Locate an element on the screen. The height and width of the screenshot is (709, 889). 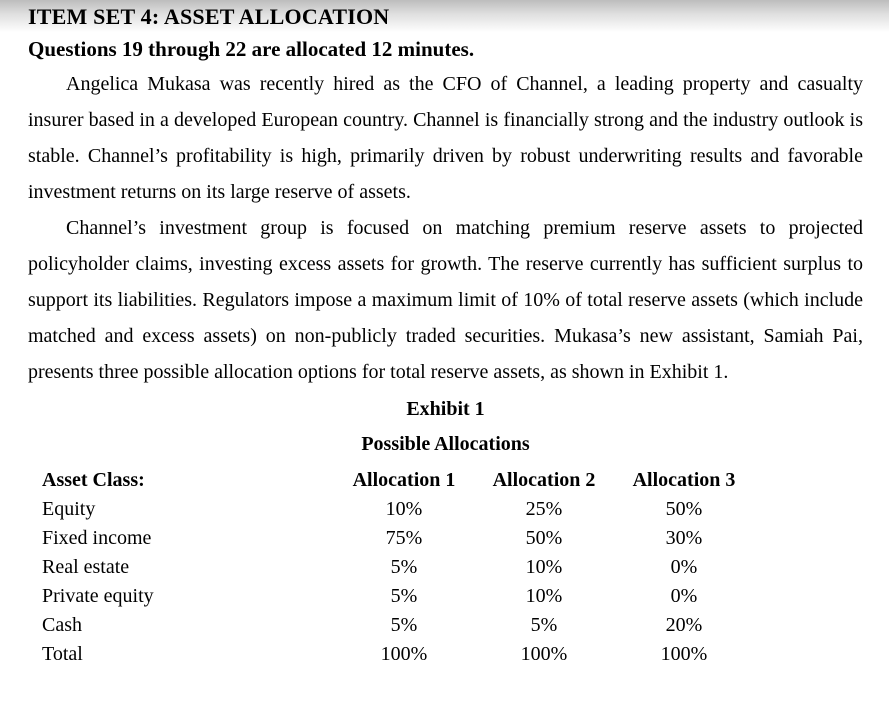
table-row: Fixed income 75% 50% 30% is located at coordinates (398, 538).